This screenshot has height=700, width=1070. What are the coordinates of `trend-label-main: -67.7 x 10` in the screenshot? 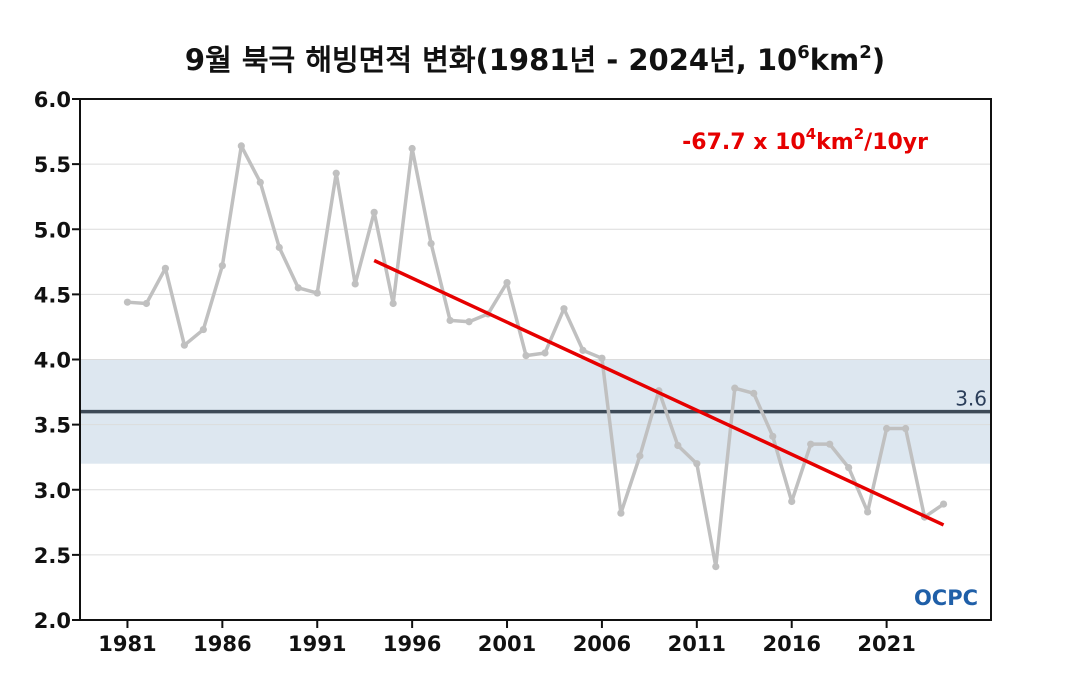 It's located at (744, 142).